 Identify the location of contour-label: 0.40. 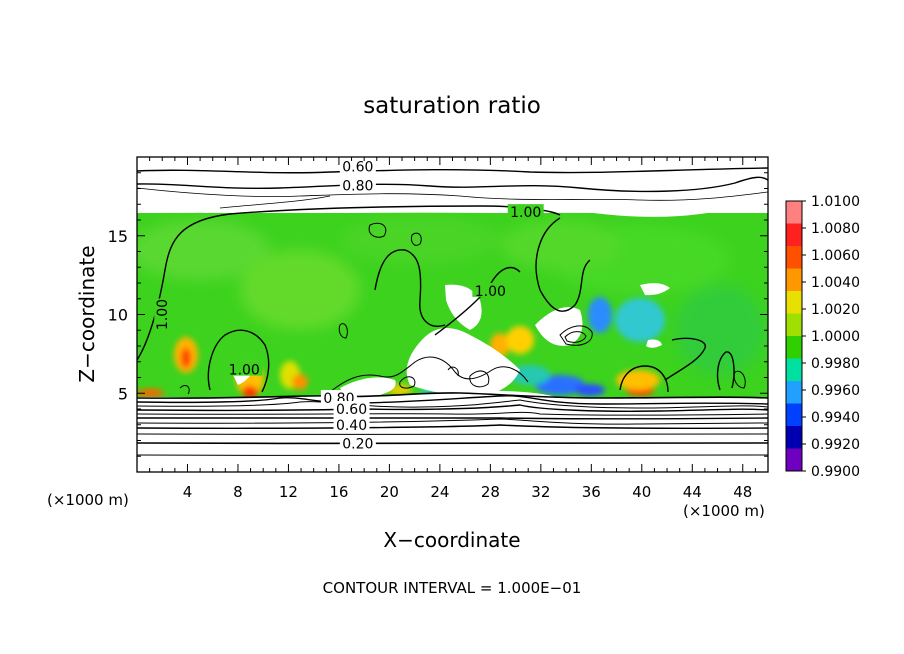
(351, 426).